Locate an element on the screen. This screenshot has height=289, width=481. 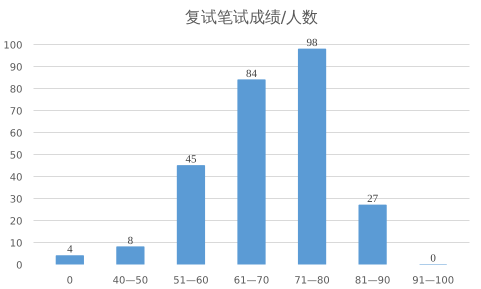
y-tick-label: 80 is located at coordinates (16, 90).